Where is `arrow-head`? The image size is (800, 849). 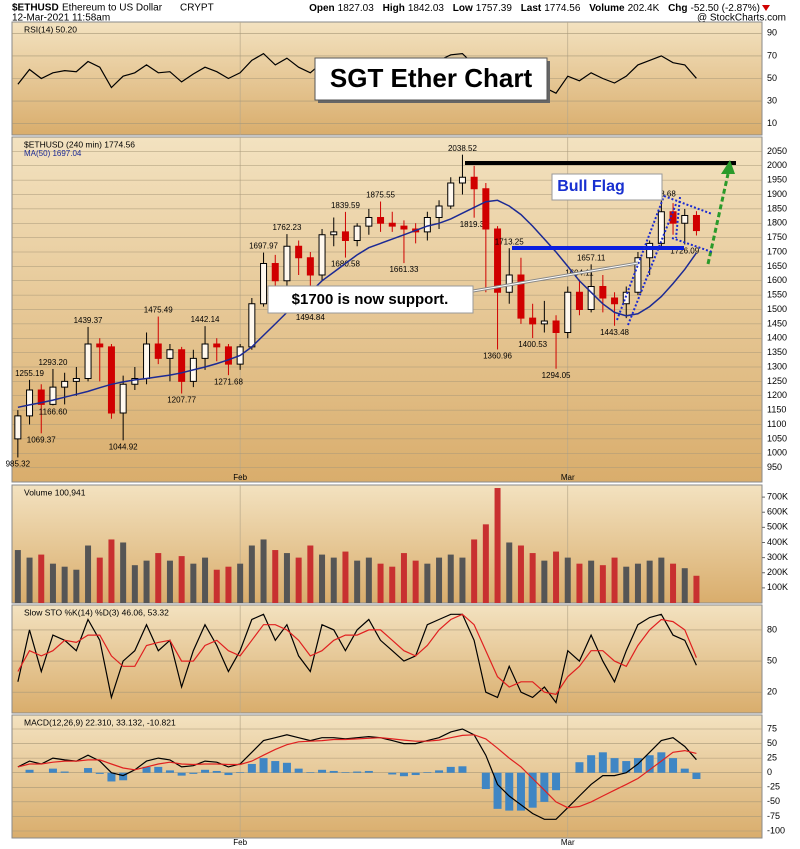
arrow-head is located at coordinates (728, 167).